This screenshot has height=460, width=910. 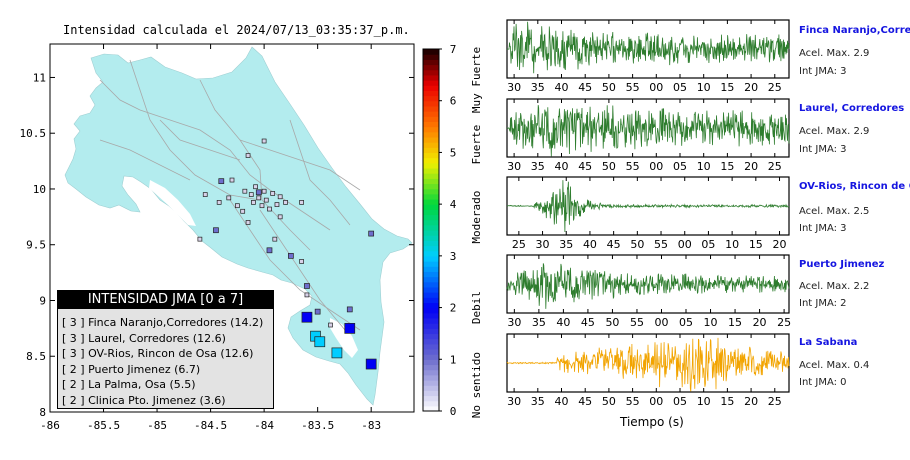 What do you see at coordinates (453, 359) in the screenshot?
I see `colorbar-tick-label: 1` at bounding box center [453, 359].